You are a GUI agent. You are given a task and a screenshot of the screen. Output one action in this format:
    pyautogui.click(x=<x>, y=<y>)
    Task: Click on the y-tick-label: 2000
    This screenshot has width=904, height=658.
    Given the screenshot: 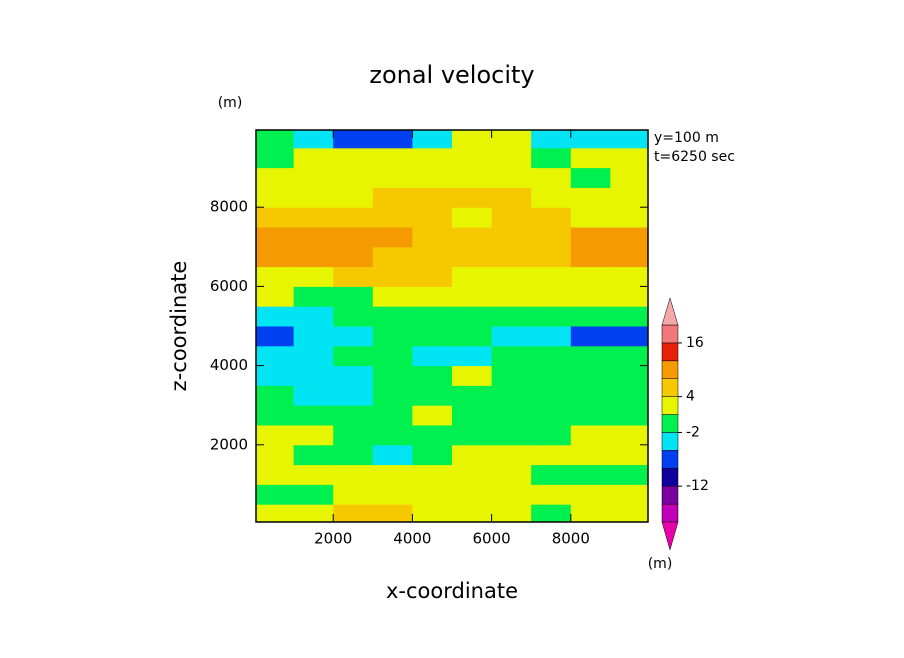 What is the action you would take?
    pyautogui.click(x=229, y=444)
    